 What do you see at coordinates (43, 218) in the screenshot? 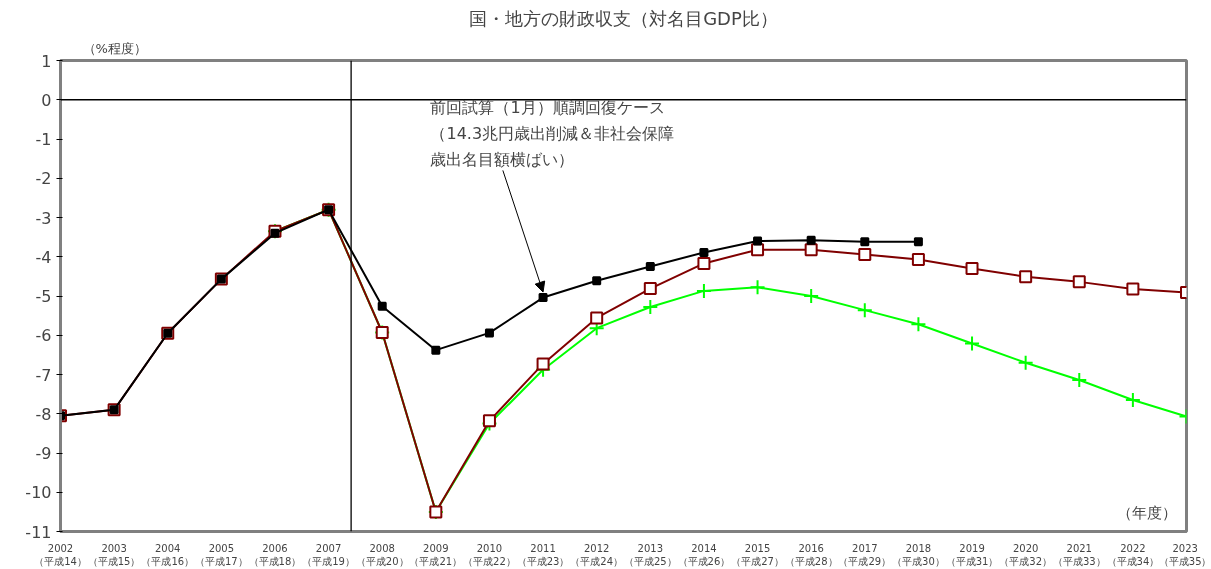
I see `y-tick-label: -3` at bounding box center [43, 218].